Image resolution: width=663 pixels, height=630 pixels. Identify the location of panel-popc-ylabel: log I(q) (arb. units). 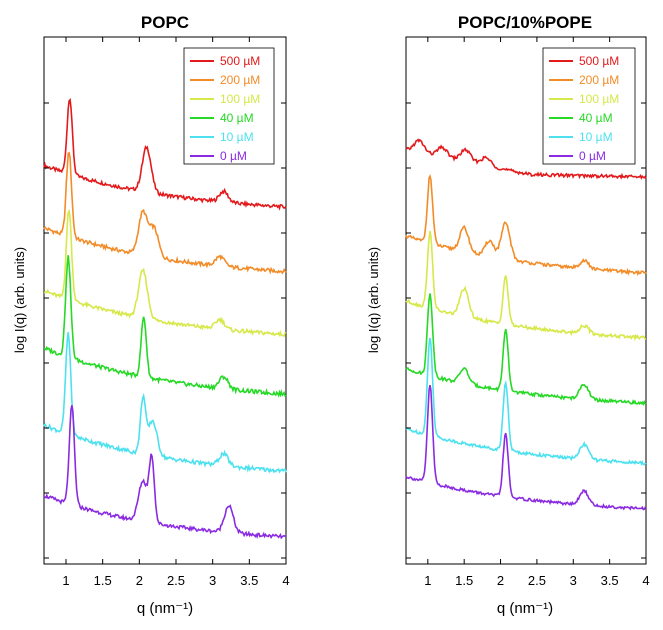
(19, 300).